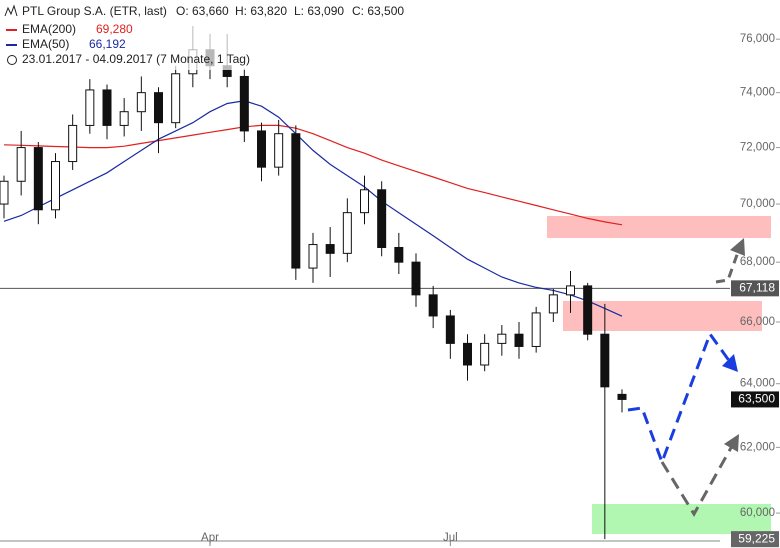 The height and width of the screenshot is (548, 780). Describe the element at coordinates (114, 29) in the screenshot. I see `legend-value: 69,280` at that location.